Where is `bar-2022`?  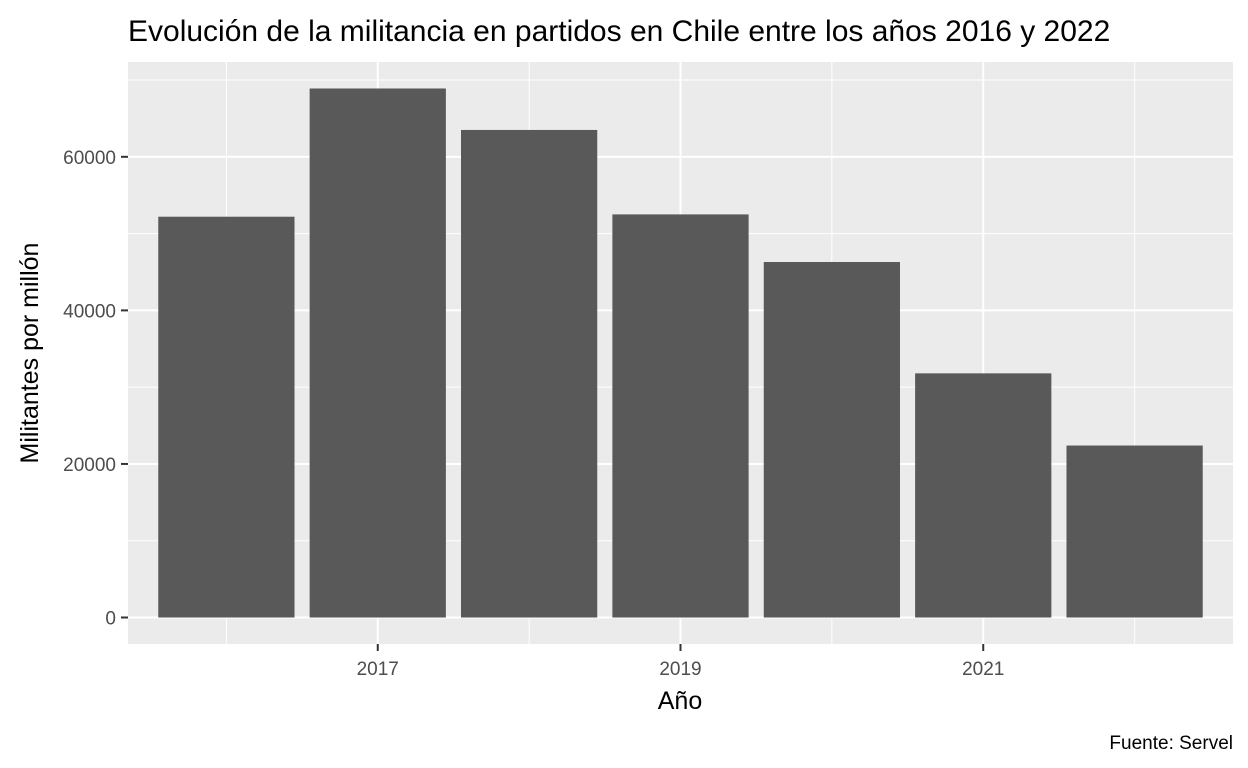
bar-2022 is located at coordinates (1134, 531).